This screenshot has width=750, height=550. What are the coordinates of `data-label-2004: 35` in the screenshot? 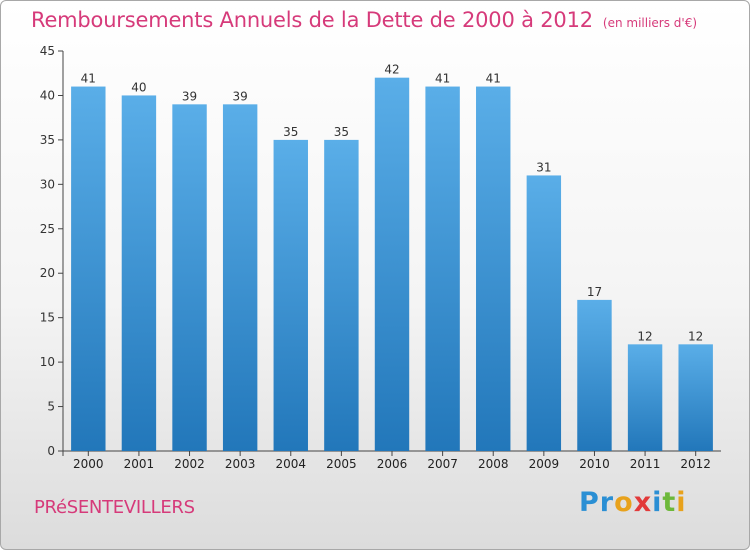 It's located at (290, 132).